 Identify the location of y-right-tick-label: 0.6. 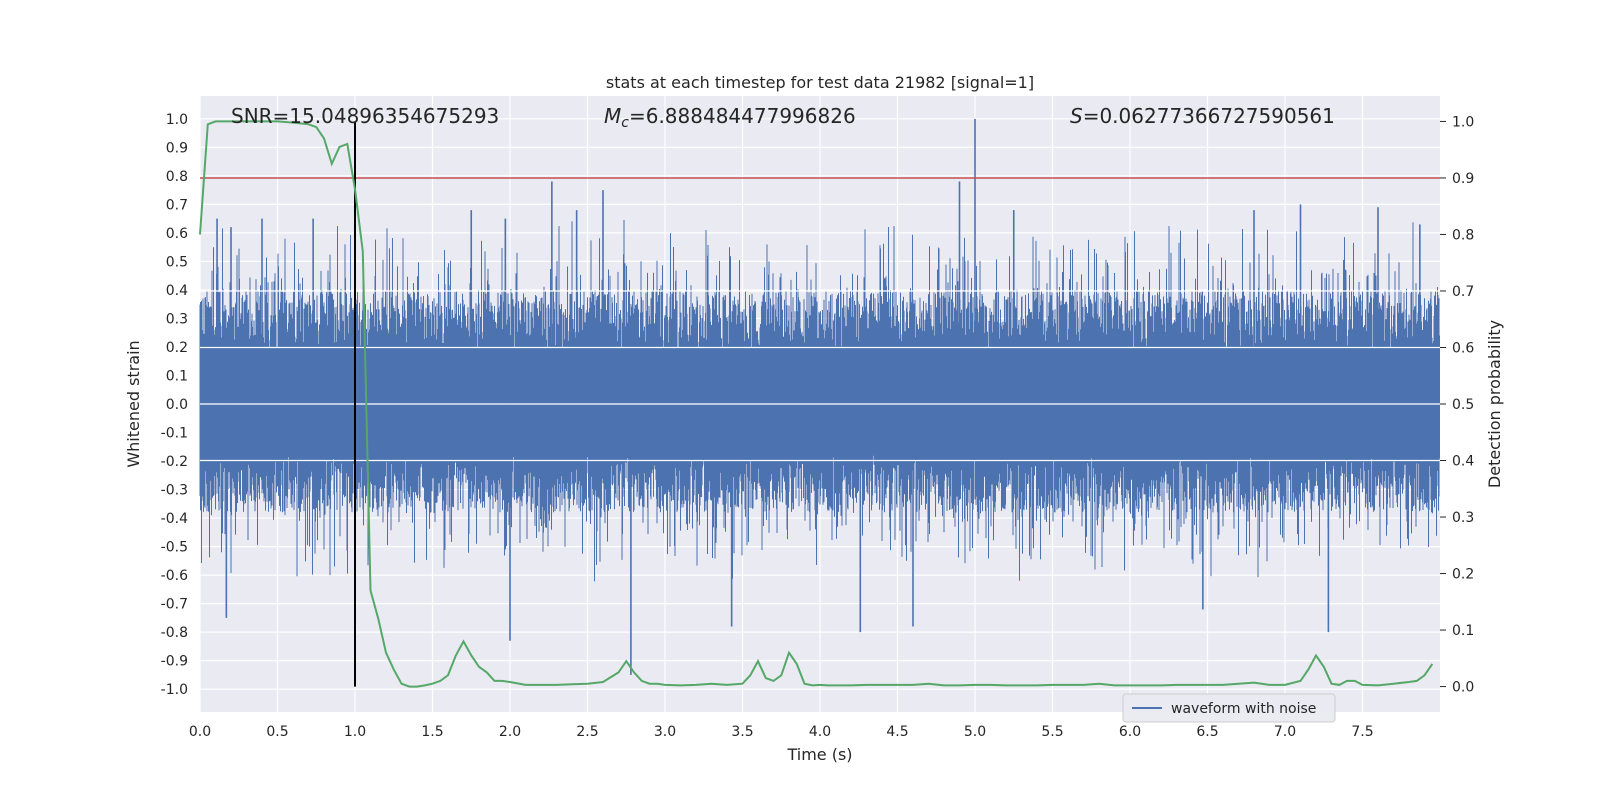
(1463, 348).